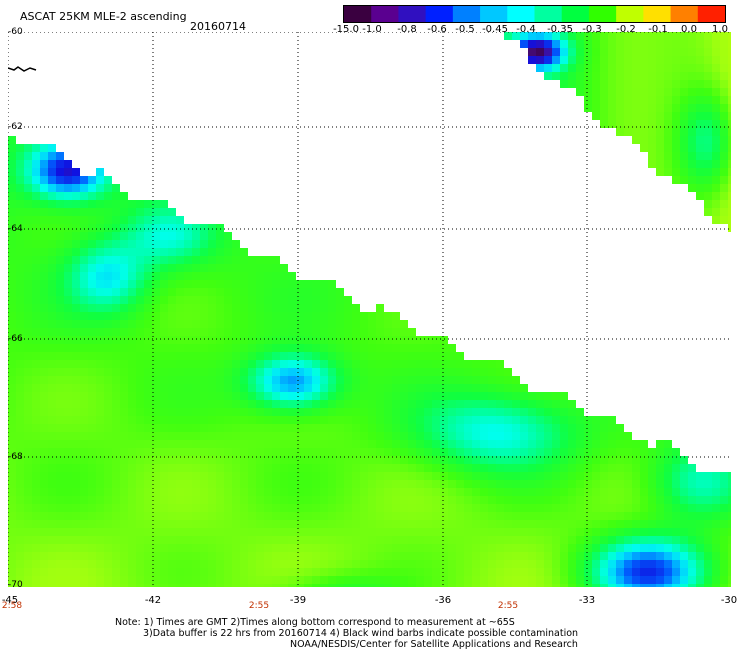 This screenshot has height=650, width=740. What do you see at coordinates (526, 29) in the screenshot?
I see `color-scale-label: -0.4` at bounding box center [526, 29].